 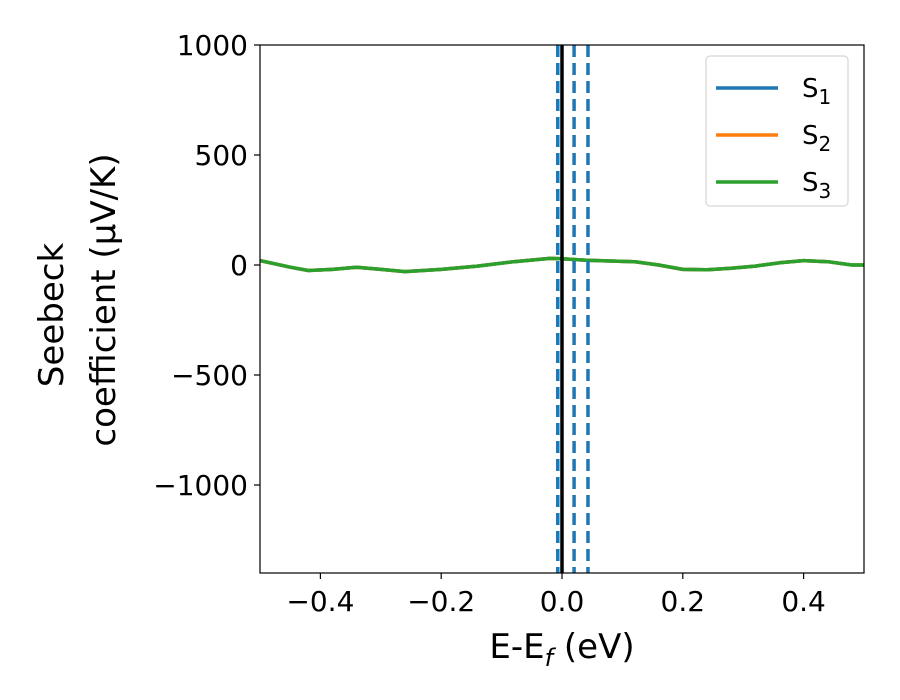 I want to click on legend-box, so click(x=777, y=131).